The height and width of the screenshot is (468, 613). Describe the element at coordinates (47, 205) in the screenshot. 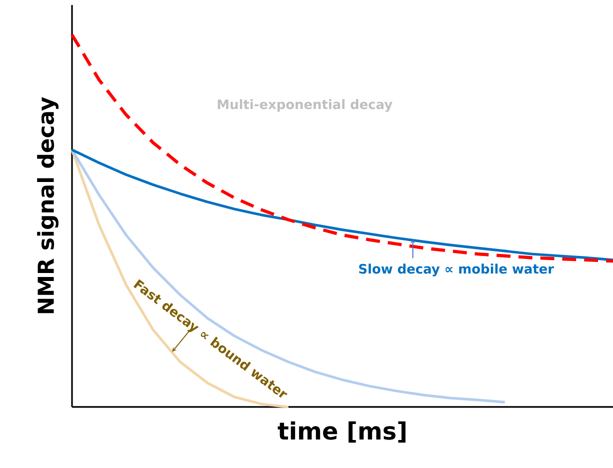

I see `y-axis-title: NMR signal decay` at that location.